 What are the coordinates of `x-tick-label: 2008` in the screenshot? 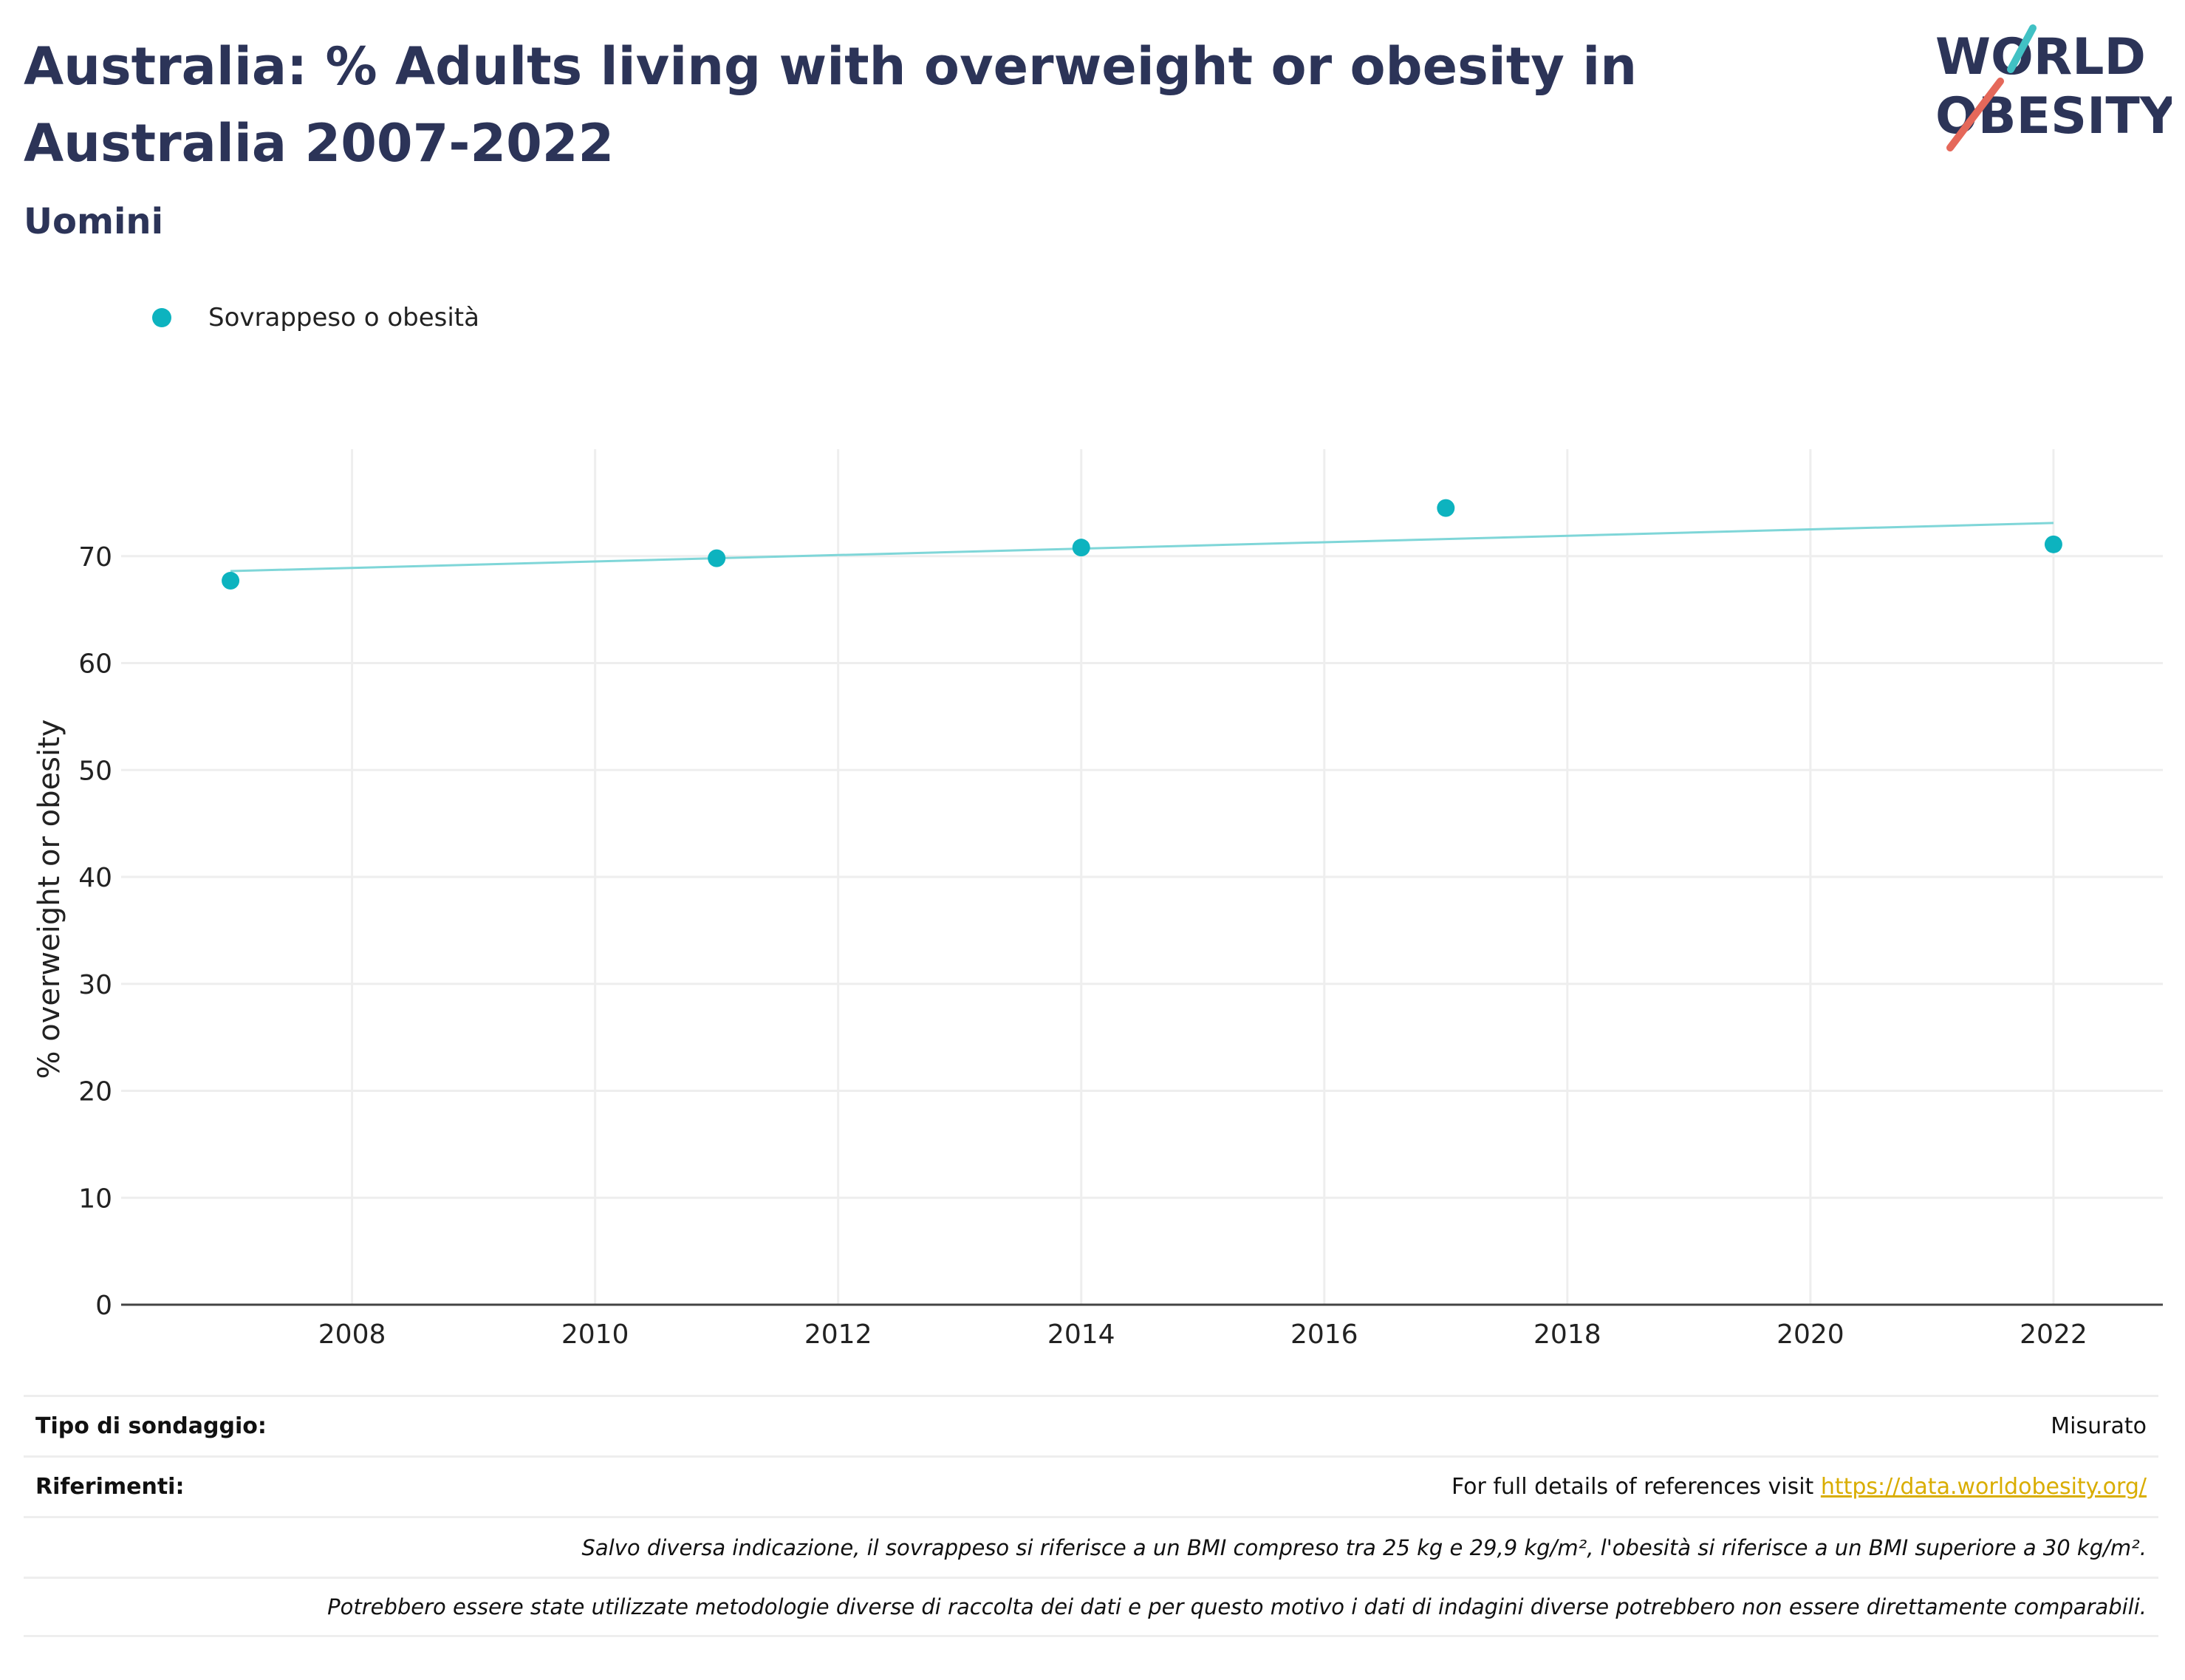 It's located at (352, 1334).